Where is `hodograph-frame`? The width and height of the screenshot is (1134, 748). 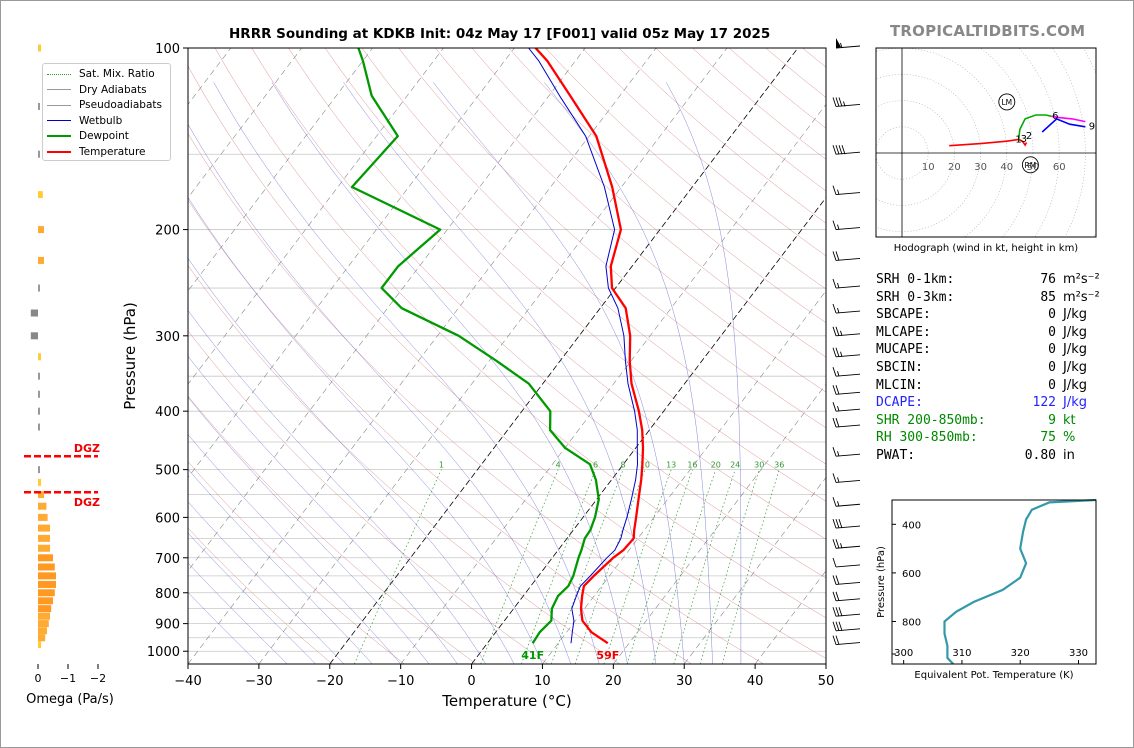
hodograph-frame is located at coordinates (986, 142).